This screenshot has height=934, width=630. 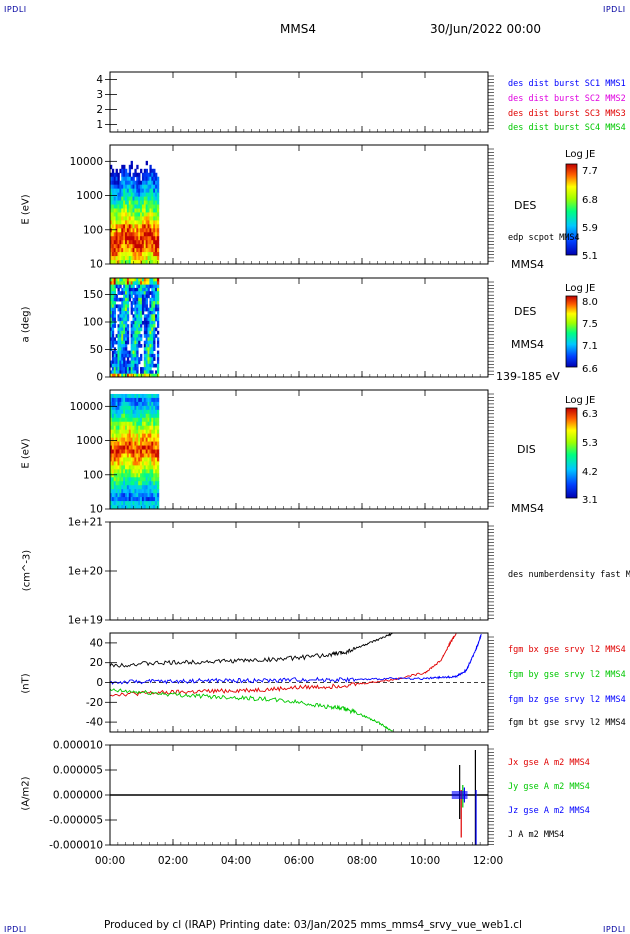 I want to click on y-tick-label: 0.000010, so click(x=78, y=746).